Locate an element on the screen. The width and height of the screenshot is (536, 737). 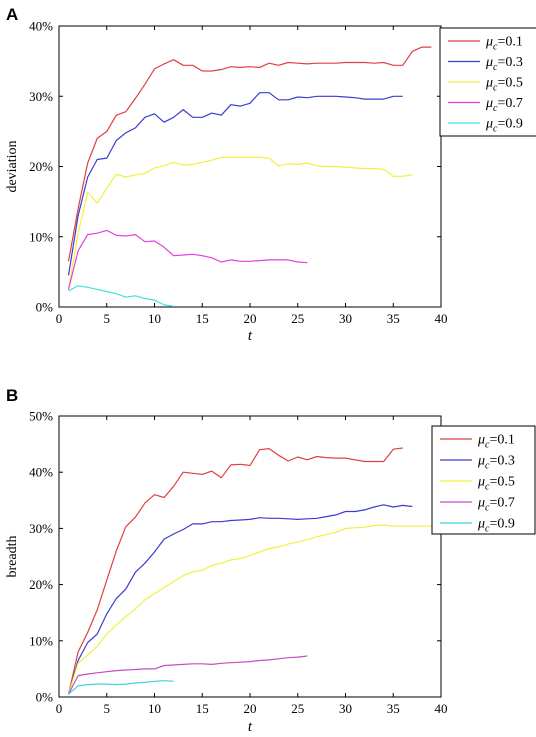
panel-letter: A is located at coordinates (12, 14).